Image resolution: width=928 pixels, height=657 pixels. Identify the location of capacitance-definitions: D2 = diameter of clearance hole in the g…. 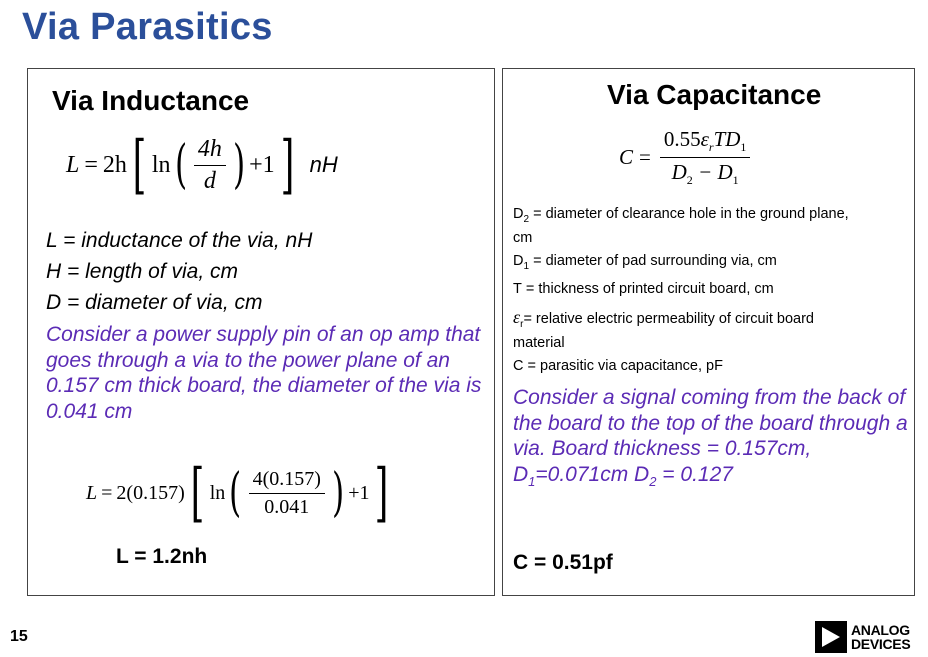
(683, 294).